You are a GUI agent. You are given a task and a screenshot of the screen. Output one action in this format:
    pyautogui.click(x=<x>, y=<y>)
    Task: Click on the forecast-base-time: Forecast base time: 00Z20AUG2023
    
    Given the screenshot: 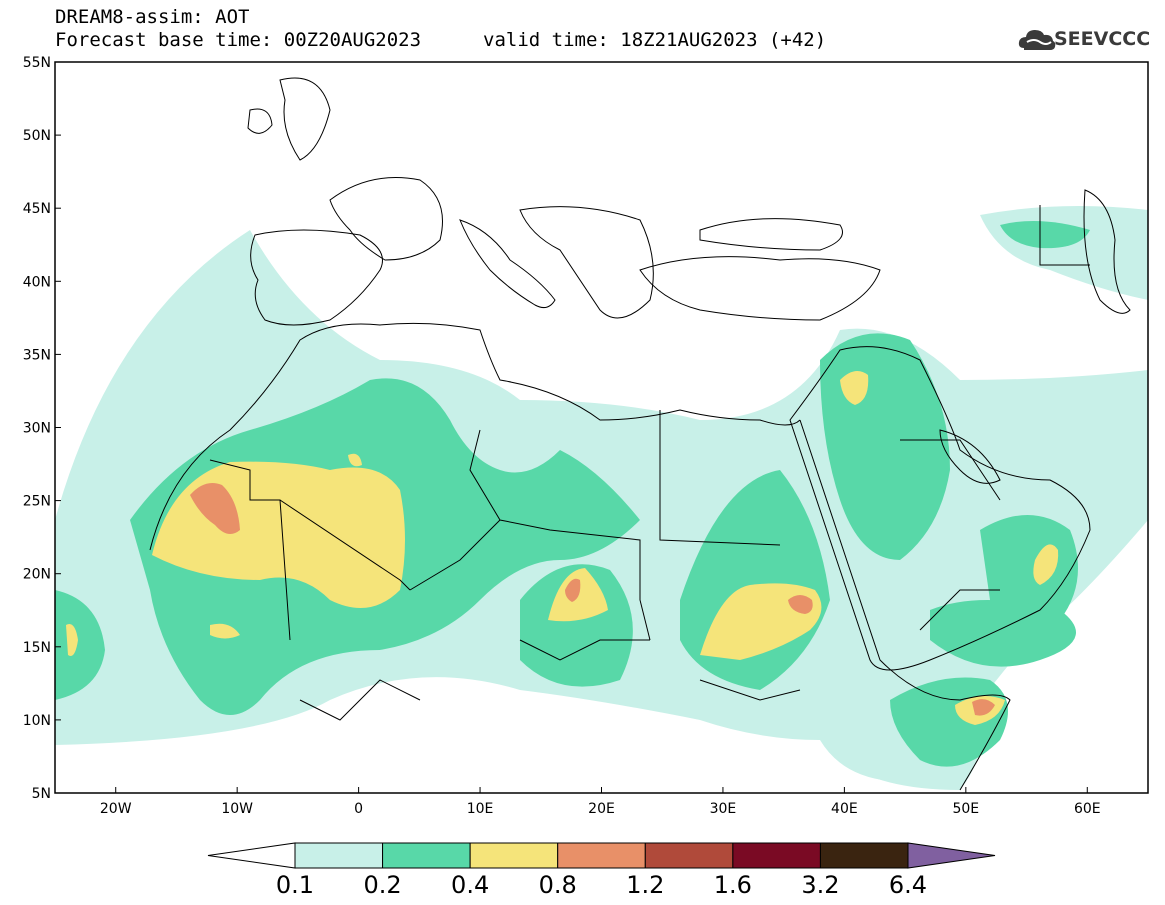 What is the action you would take?
    pyautogui.click(x=238, y=40)
    